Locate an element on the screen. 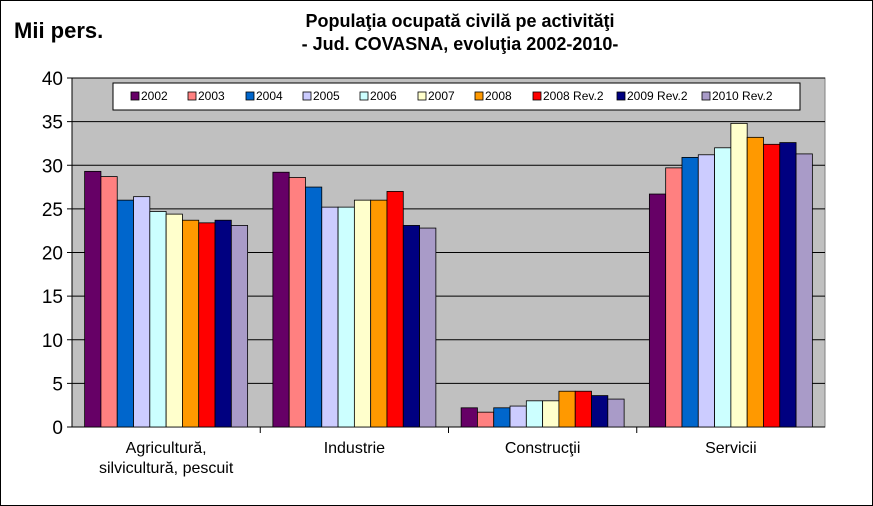  legend-entry: 2004 is located at coordinates (269, 96).